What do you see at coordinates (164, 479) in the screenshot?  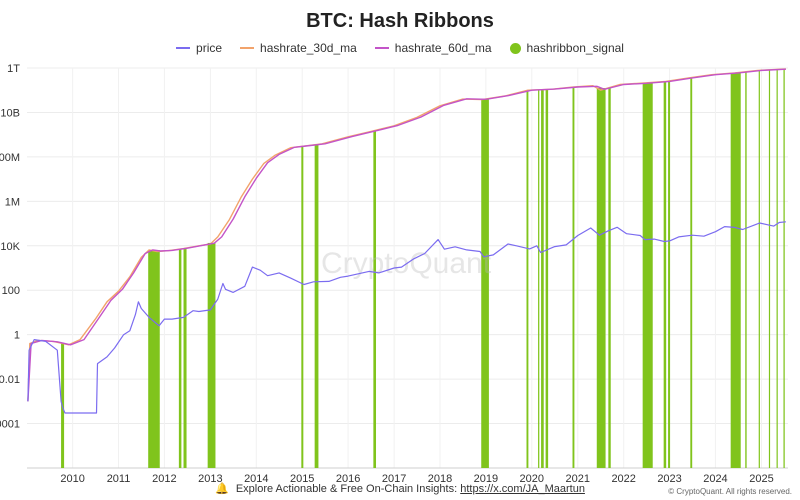 I see `x-tick-label: 2012` at bounding box center [164, 479].